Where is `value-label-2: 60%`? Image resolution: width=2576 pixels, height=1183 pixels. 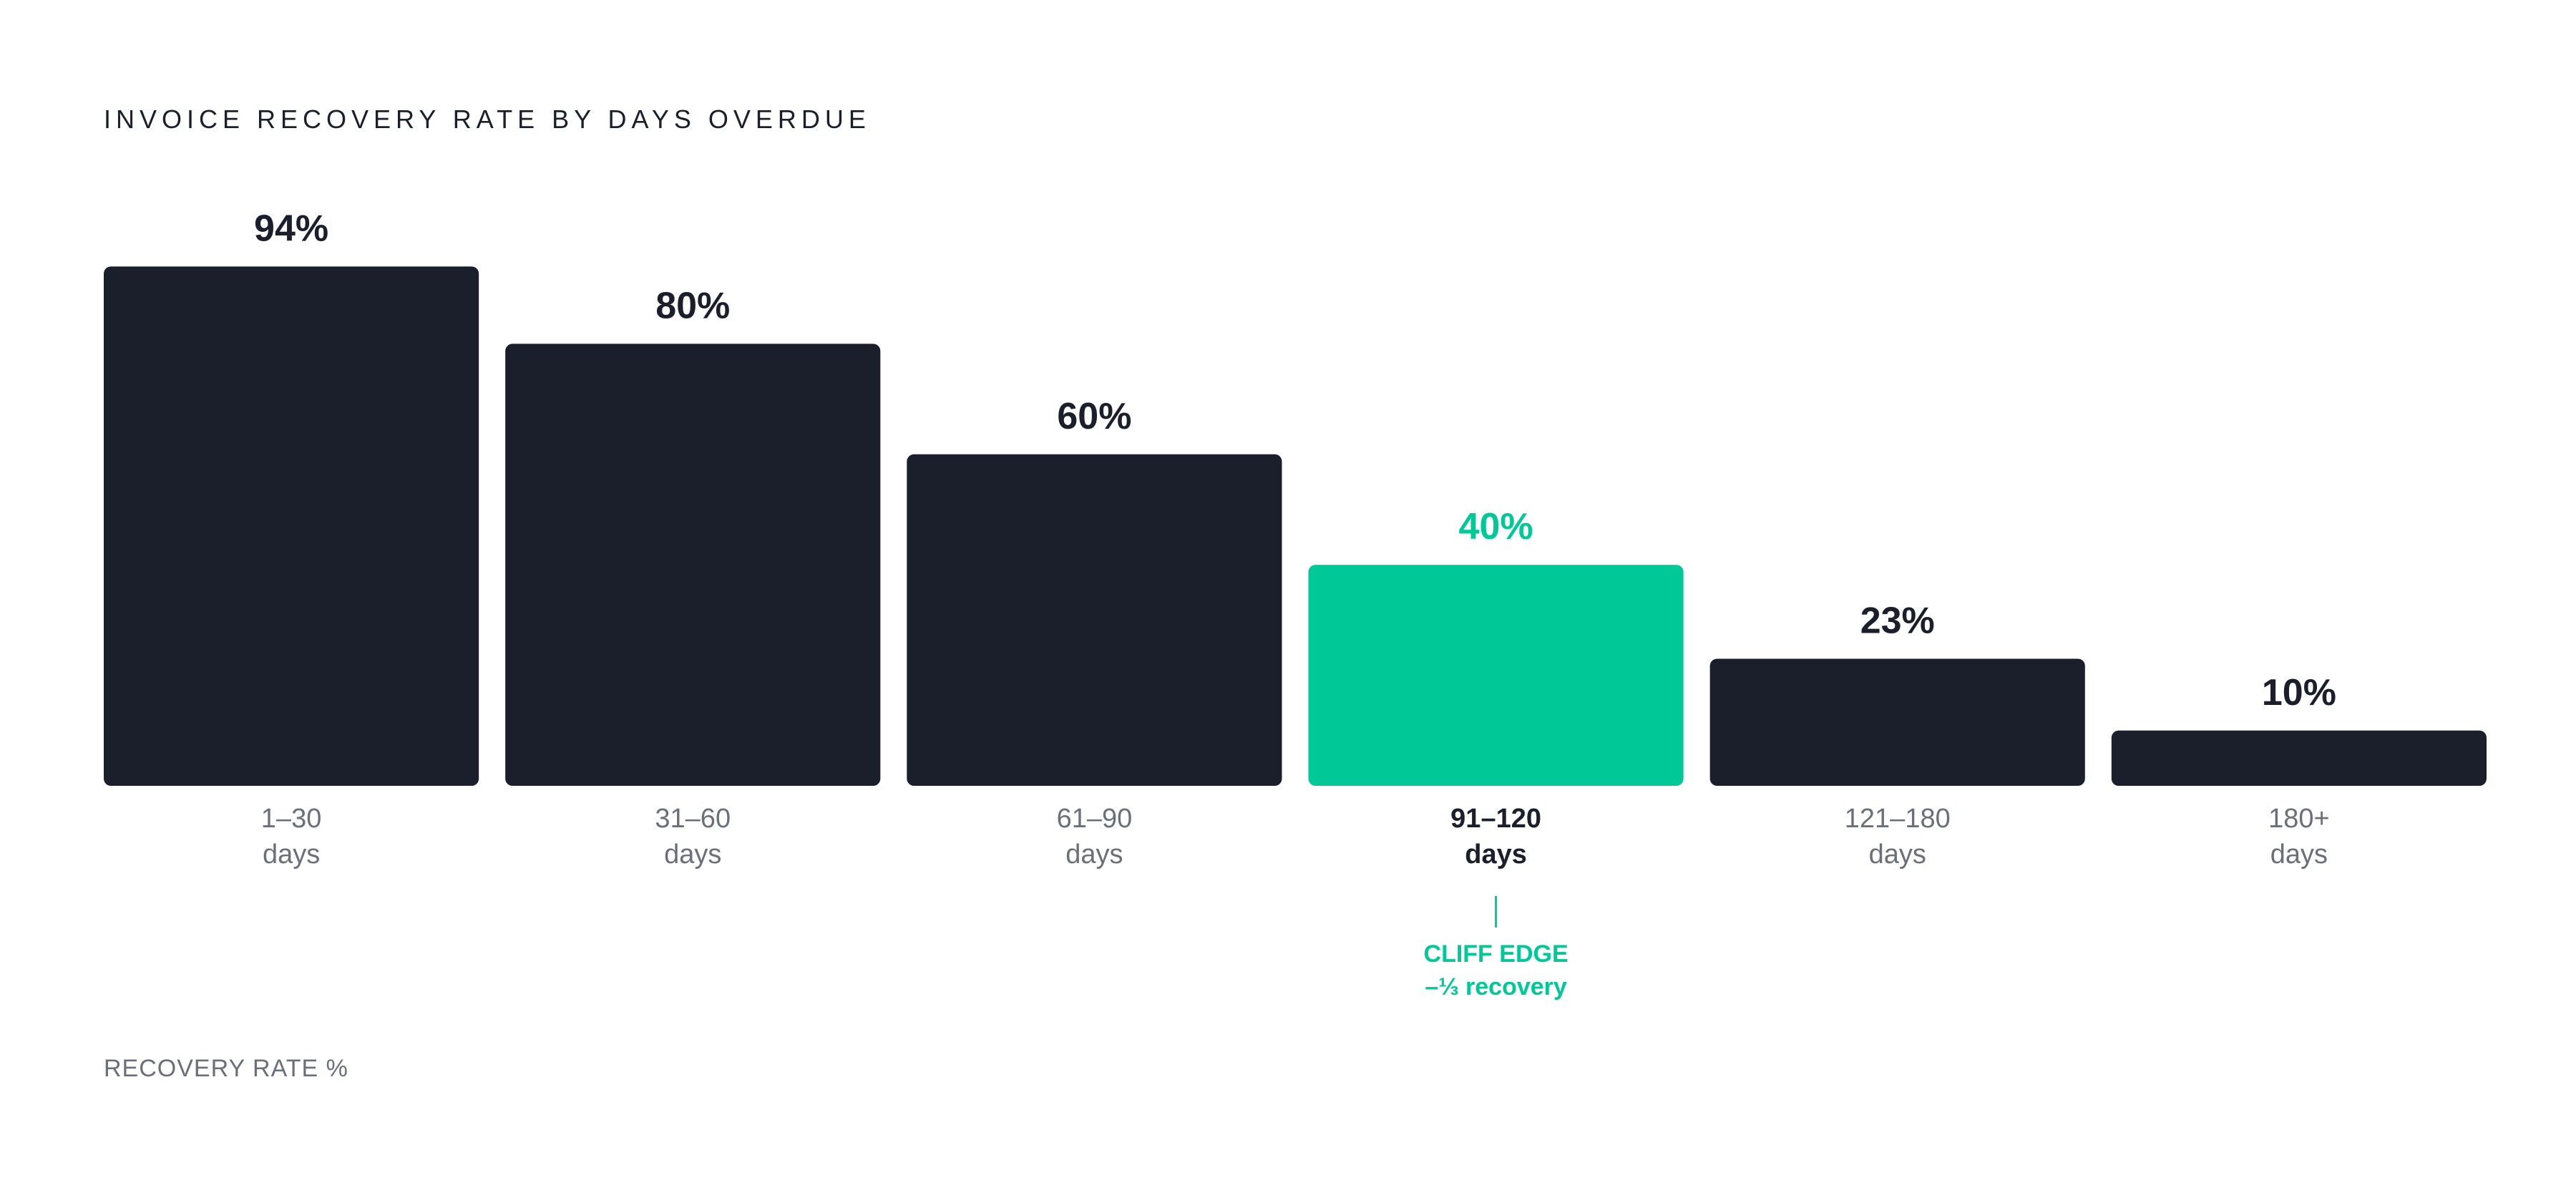 value-label-2: 60% is located at coordinates (1094, 416).